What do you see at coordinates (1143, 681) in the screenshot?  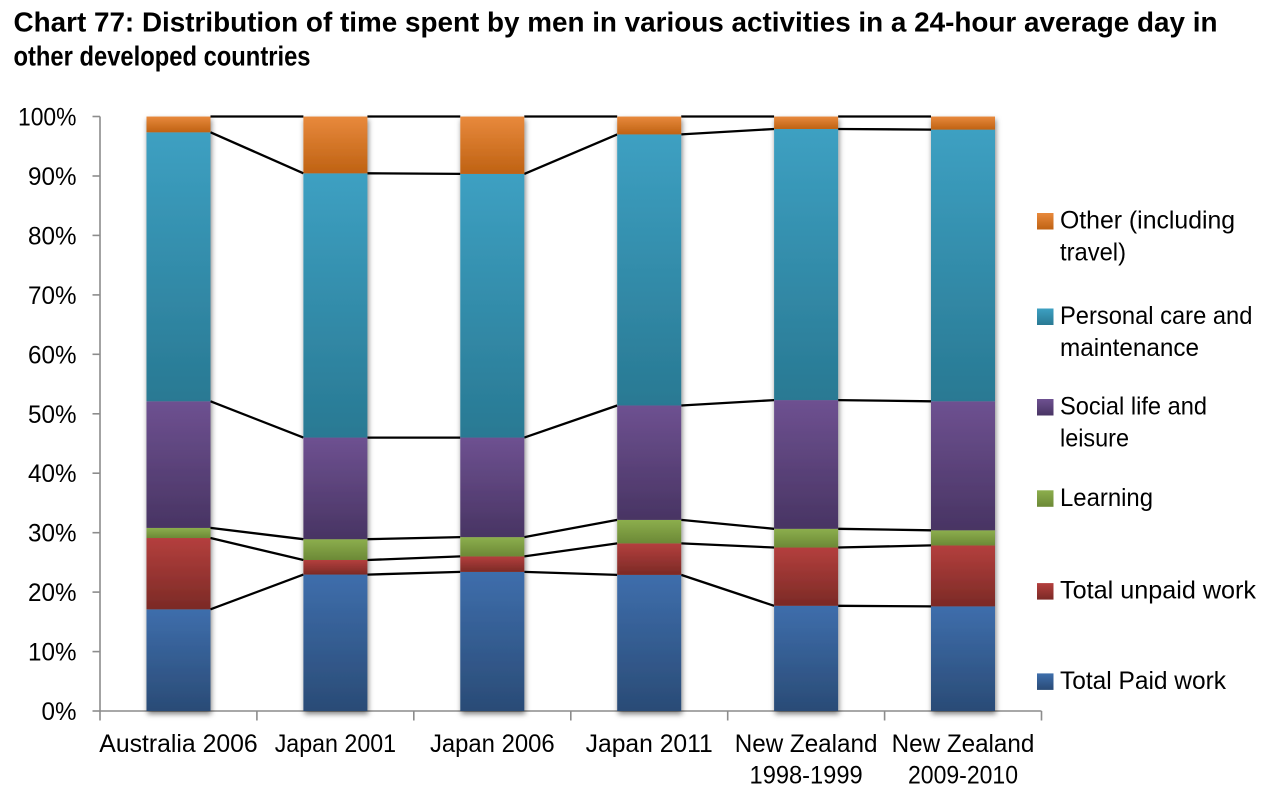 I see `svg-text: Total Paid work` at bounding box center [1143, 681].